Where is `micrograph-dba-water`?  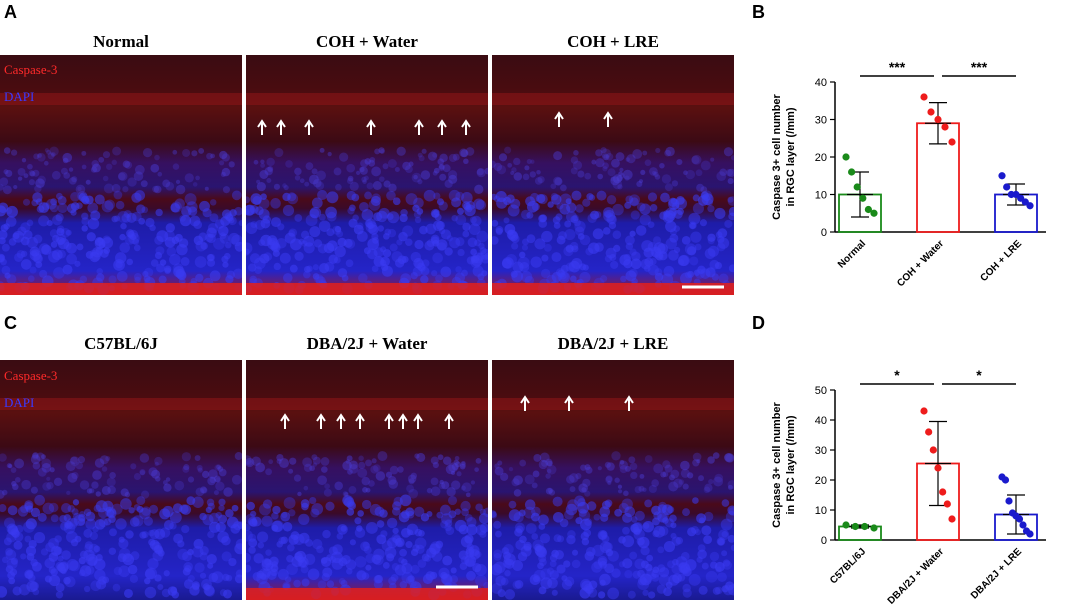
micrograph-dba-water is located at coordinates (367, 480).